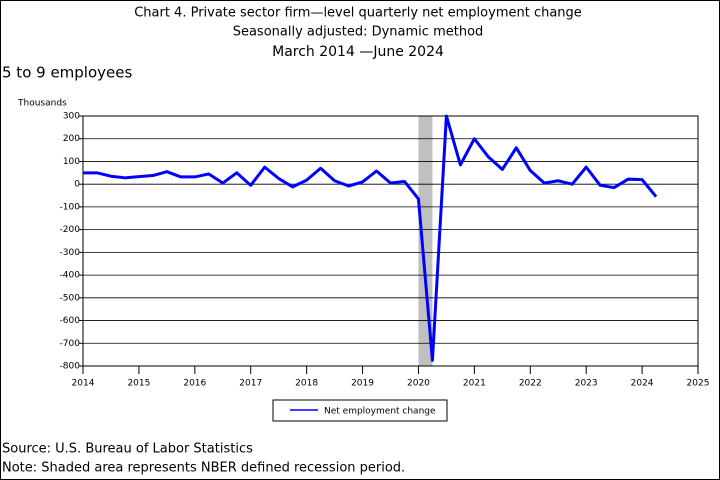  I want to click on x-tick-label: 2014, so click(83, 384).